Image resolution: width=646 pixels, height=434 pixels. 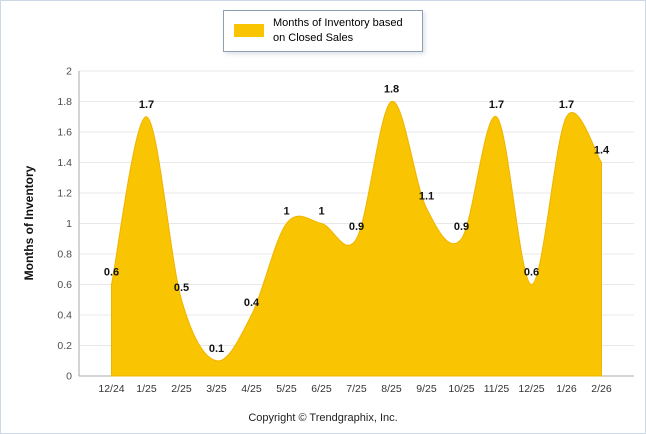 I want to click on x-tick-label: 10/25, so click(x=461, y=389).